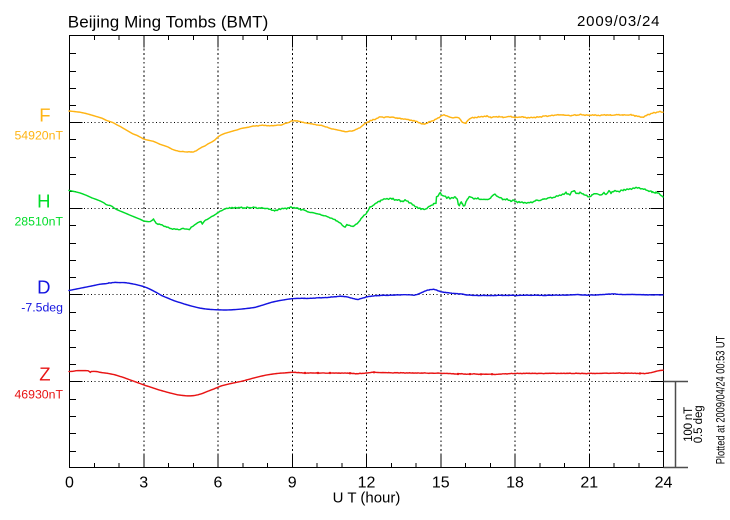 The image size is (730, 520). What do you see at coordinates (699, 424) in the screenshot?
I see `svg-text: 0.5 deg` at bounding box center [699, 424].